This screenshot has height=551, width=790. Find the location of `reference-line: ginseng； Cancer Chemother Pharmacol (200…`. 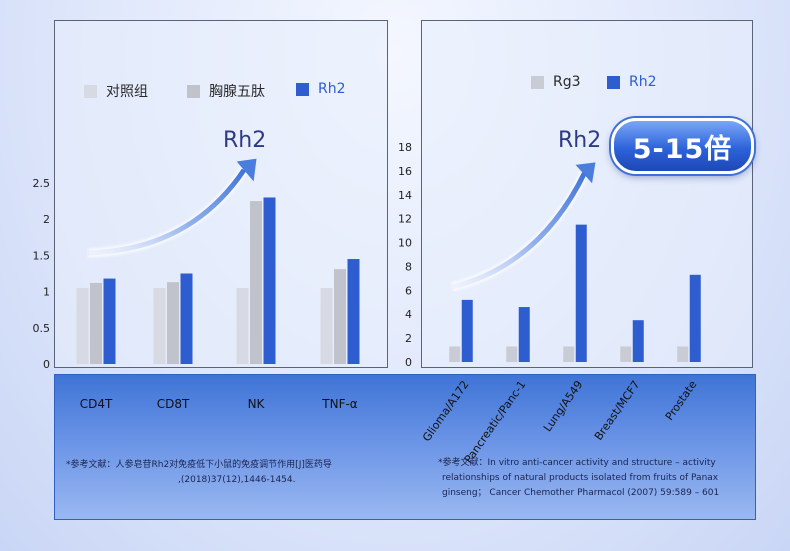

reference-line: ginseng； Cancer Chemother Pharmacol (200… is located at coordinates (581, 493).